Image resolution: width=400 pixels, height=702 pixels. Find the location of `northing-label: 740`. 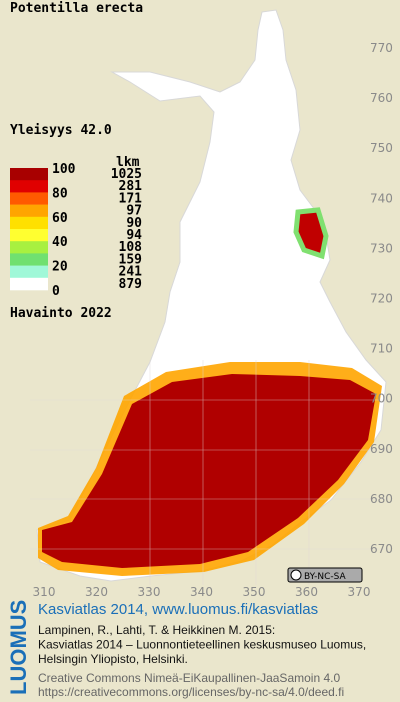

northing-label: 740 is located at coordinates (381, 198).